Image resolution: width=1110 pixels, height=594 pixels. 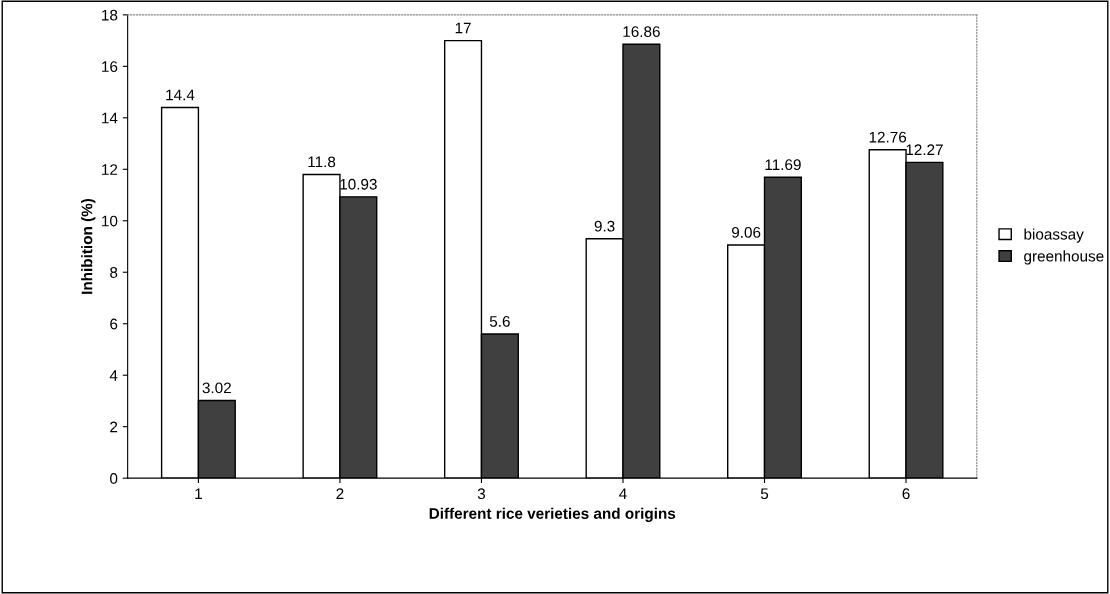 I want to click on data-label: 12.76, so click(x=888, y=137).